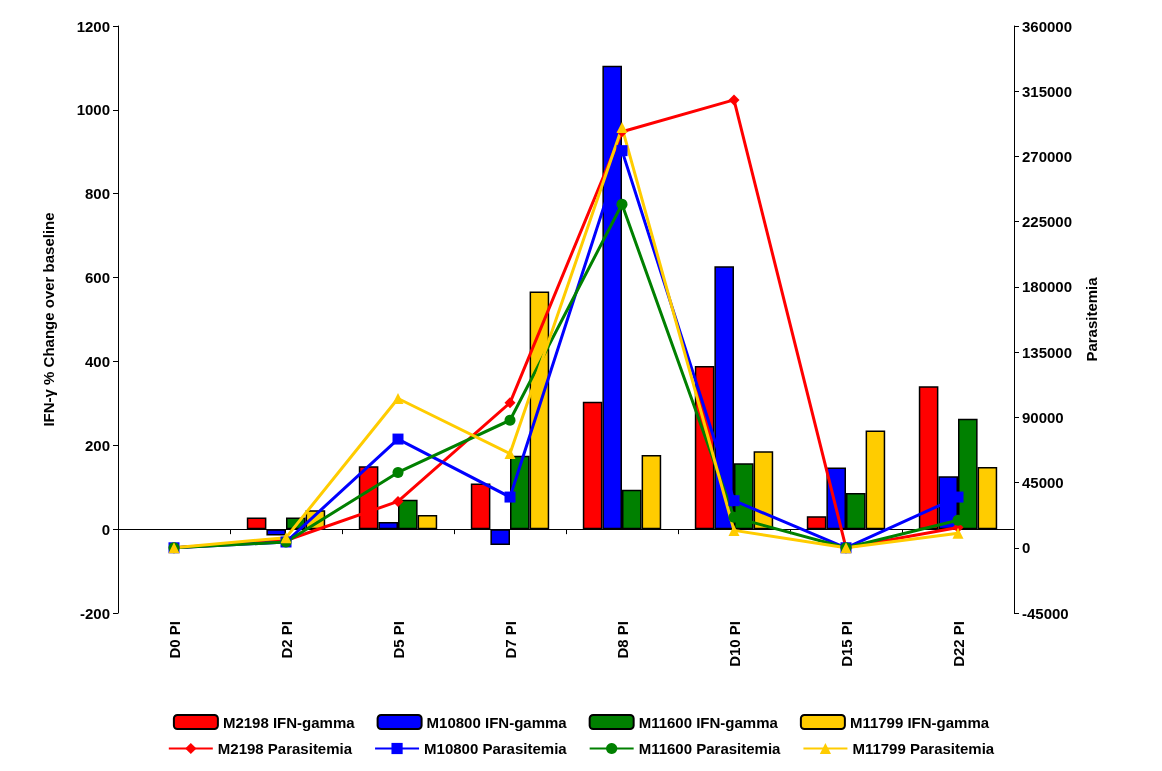  I want to click on y-tick-label: 1000, so click(93, 110).